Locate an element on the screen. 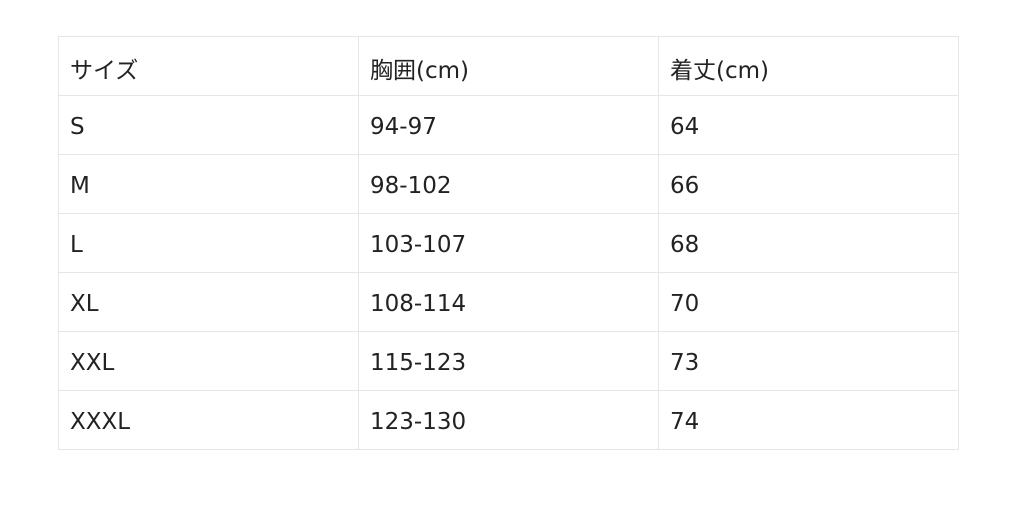  table-row: S 94-97 64 is located at coordinates (508, 125).